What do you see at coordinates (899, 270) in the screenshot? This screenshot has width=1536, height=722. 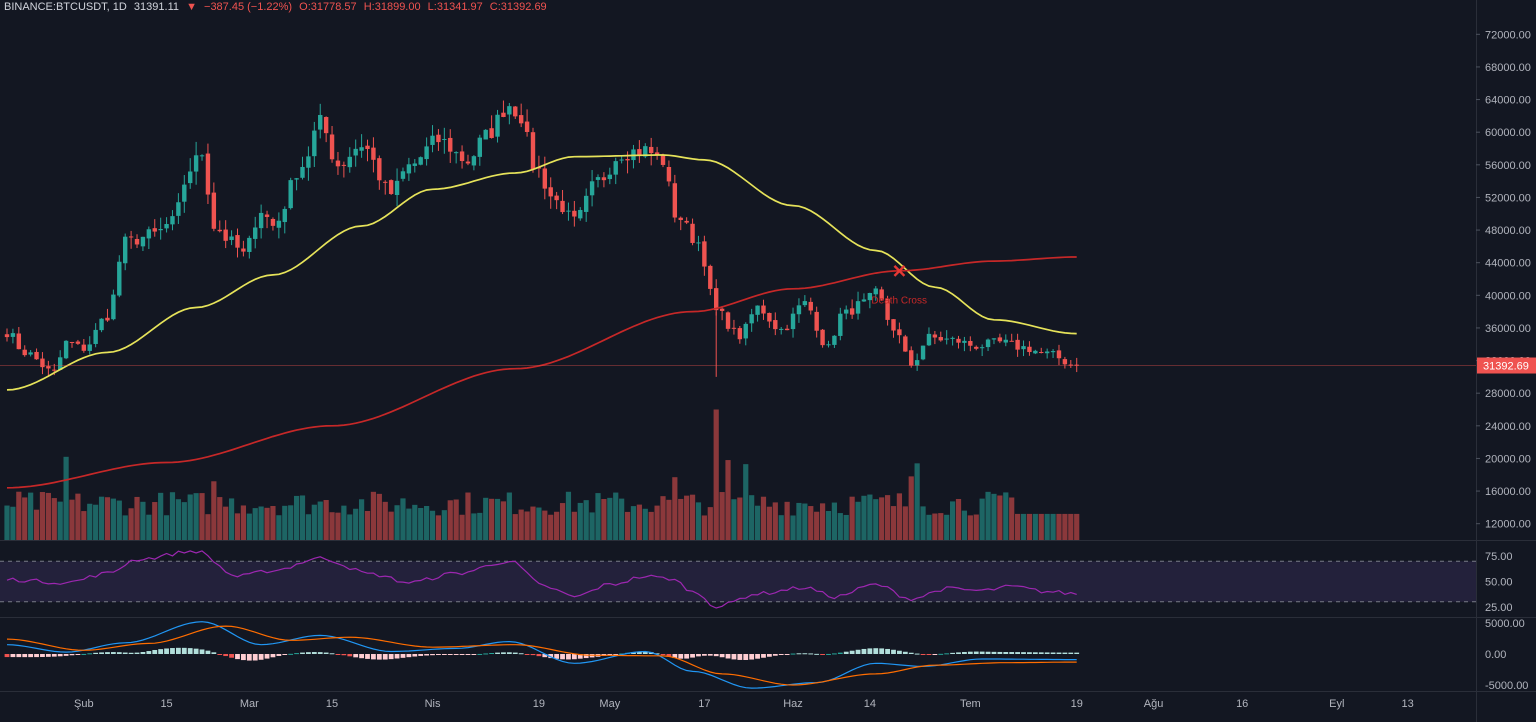 I see `death-cross-marker` at bounding box center [899, 270].